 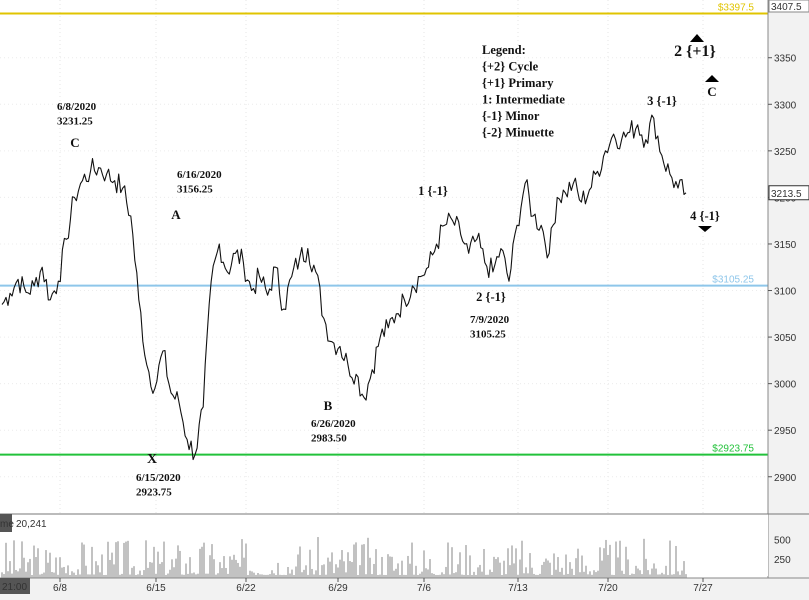 What do you see at coordinates (510, 67) in the screenshot?
I see `annotation-0-line-1: {+2} Cycle` at bounding box center [510, 67].